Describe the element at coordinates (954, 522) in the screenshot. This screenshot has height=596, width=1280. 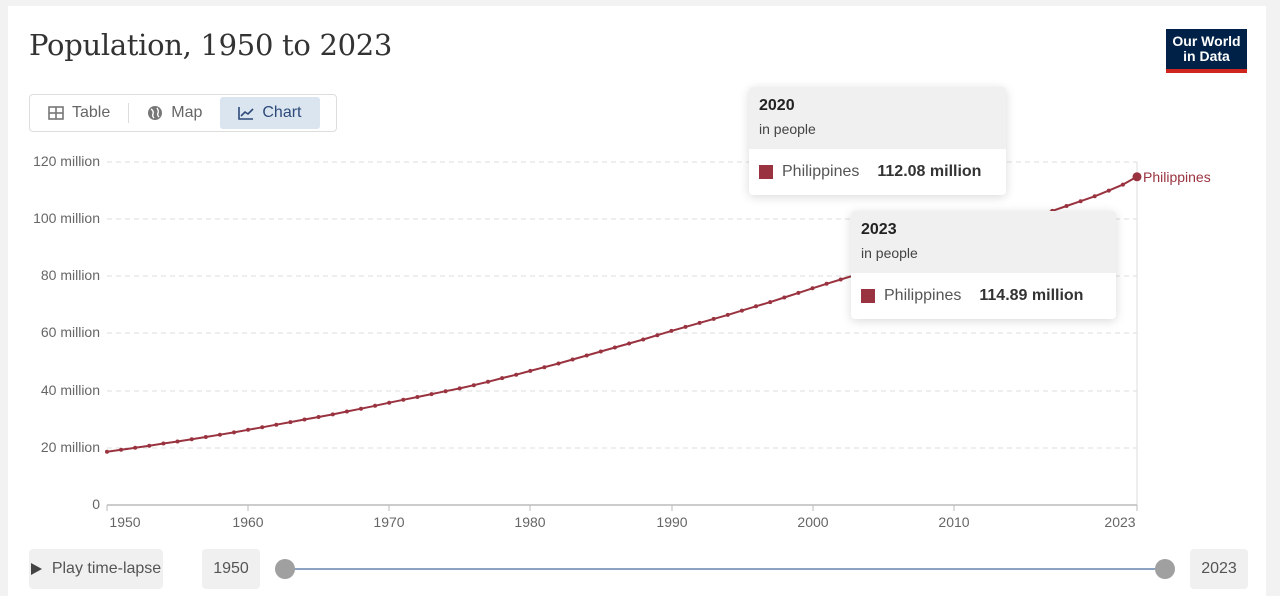
I see `x-tick-label: 2010` at that location.